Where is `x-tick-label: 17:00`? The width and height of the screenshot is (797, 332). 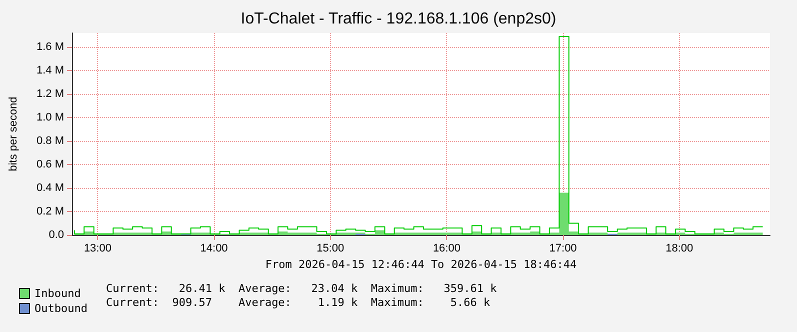 x-tick-label: 17:00 is located at coordinates (563, 248).